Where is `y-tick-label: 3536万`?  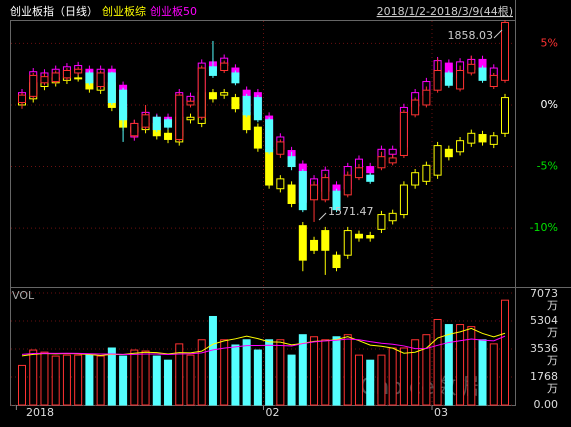
y-tick-label: 3536万 is located at coordinates (544, 354).